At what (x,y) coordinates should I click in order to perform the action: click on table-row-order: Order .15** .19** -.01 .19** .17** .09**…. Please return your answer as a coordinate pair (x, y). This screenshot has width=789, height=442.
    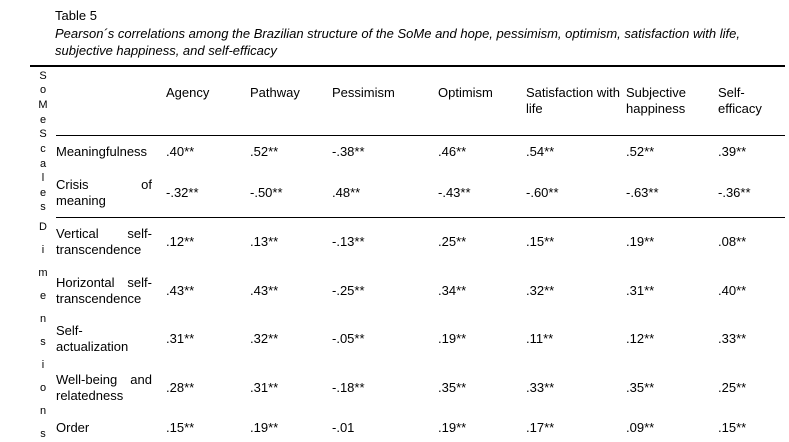
    Looking at the image, I should click on (407, 427).